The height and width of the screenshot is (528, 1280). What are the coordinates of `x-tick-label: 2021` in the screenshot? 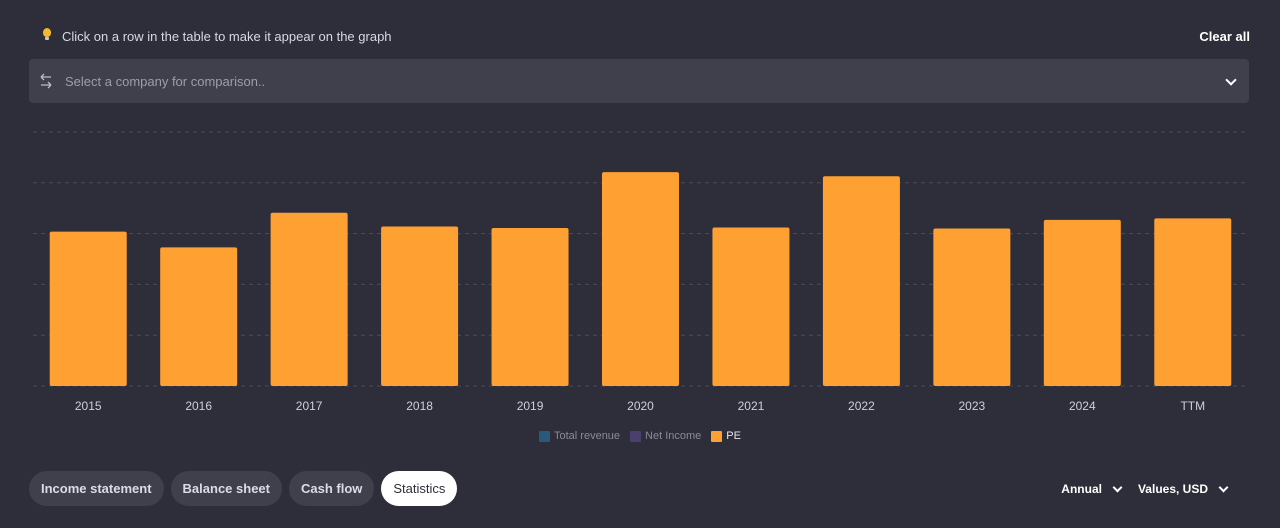 It's located at (751, 406).